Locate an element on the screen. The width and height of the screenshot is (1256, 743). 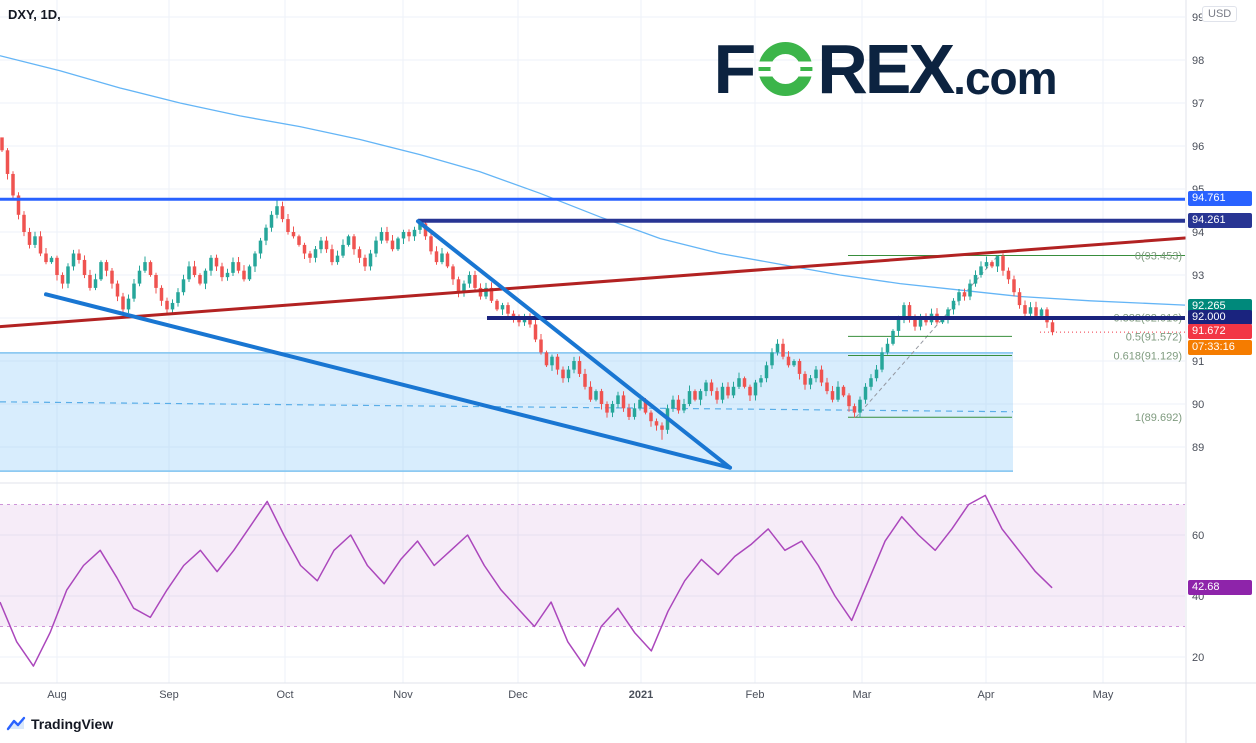
price-label-chip: 91.672 is located at coordinates (1220, 332).